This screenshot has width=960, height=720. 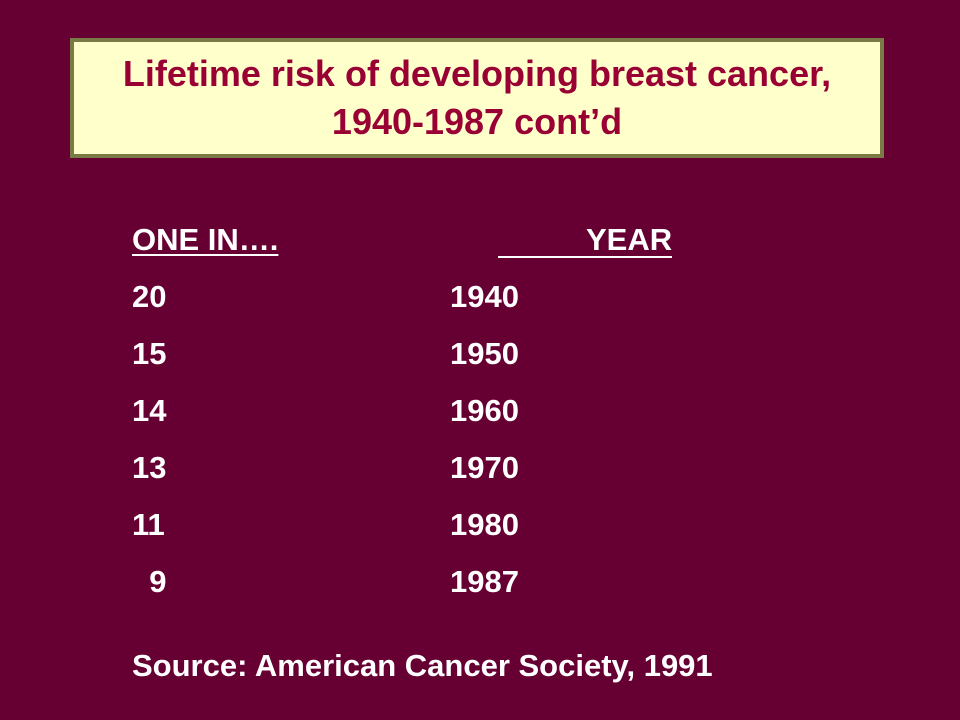 I want to click on risk-value: 11, so click(x=148, y=524).